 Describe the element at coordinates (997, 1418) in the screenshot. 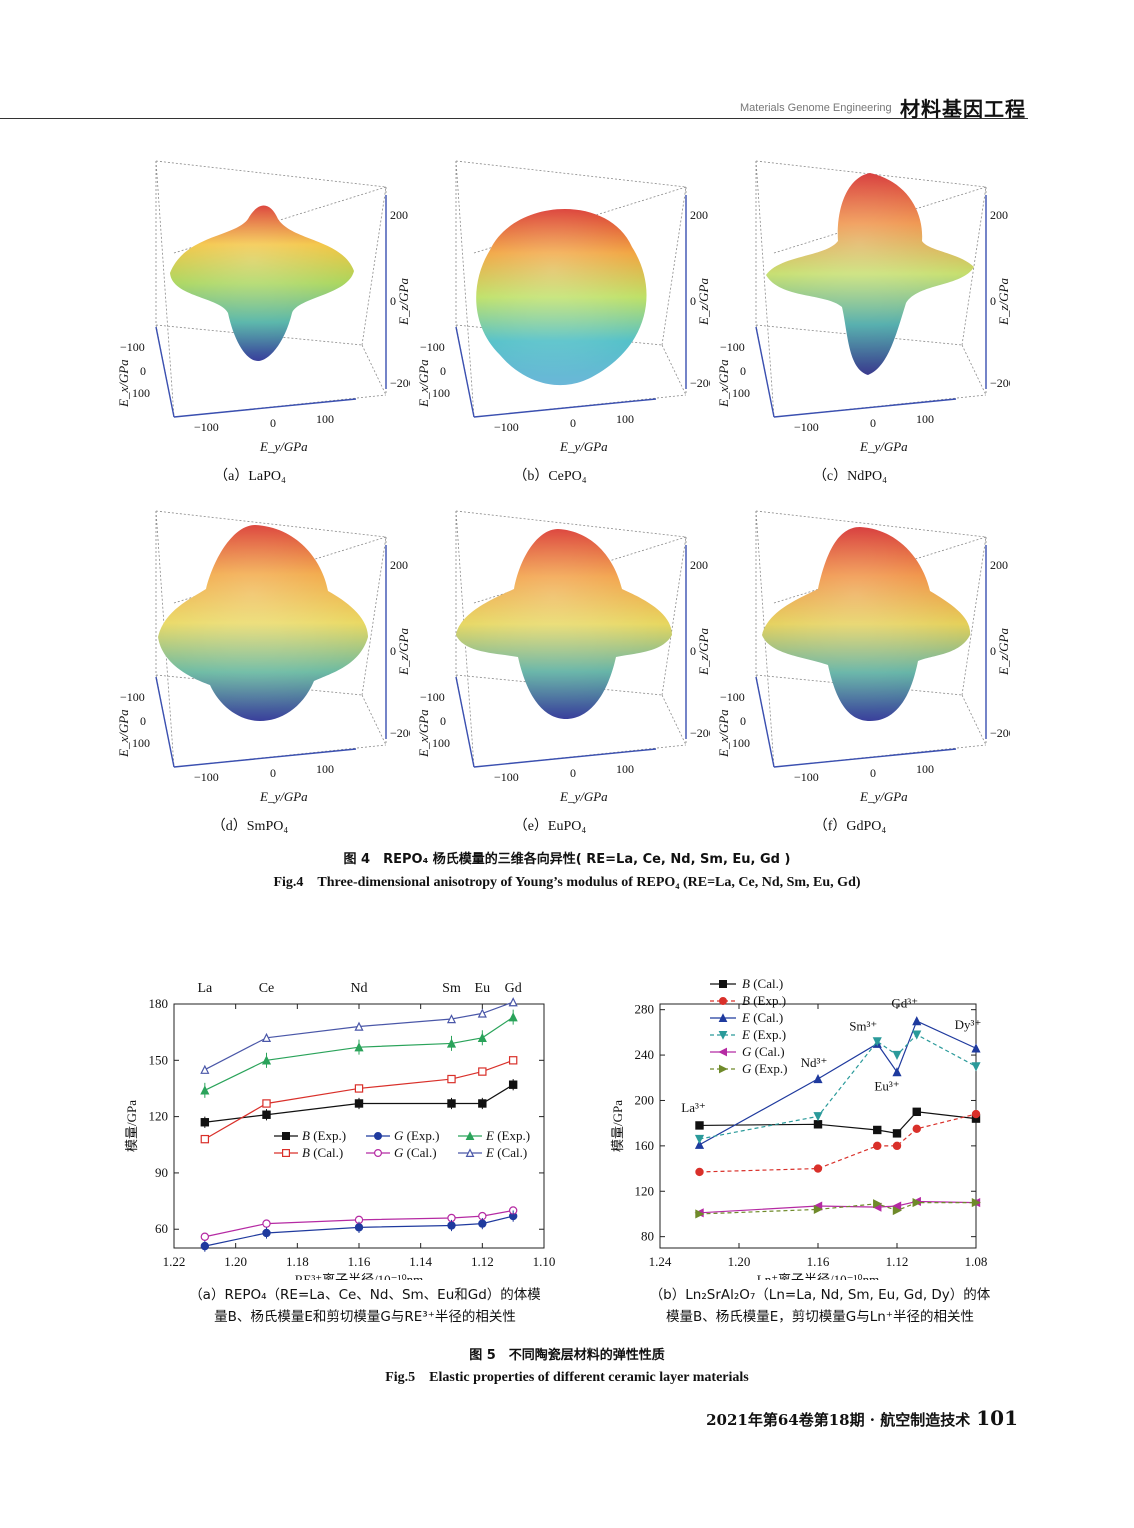

I see `page-number: 101` at that location.